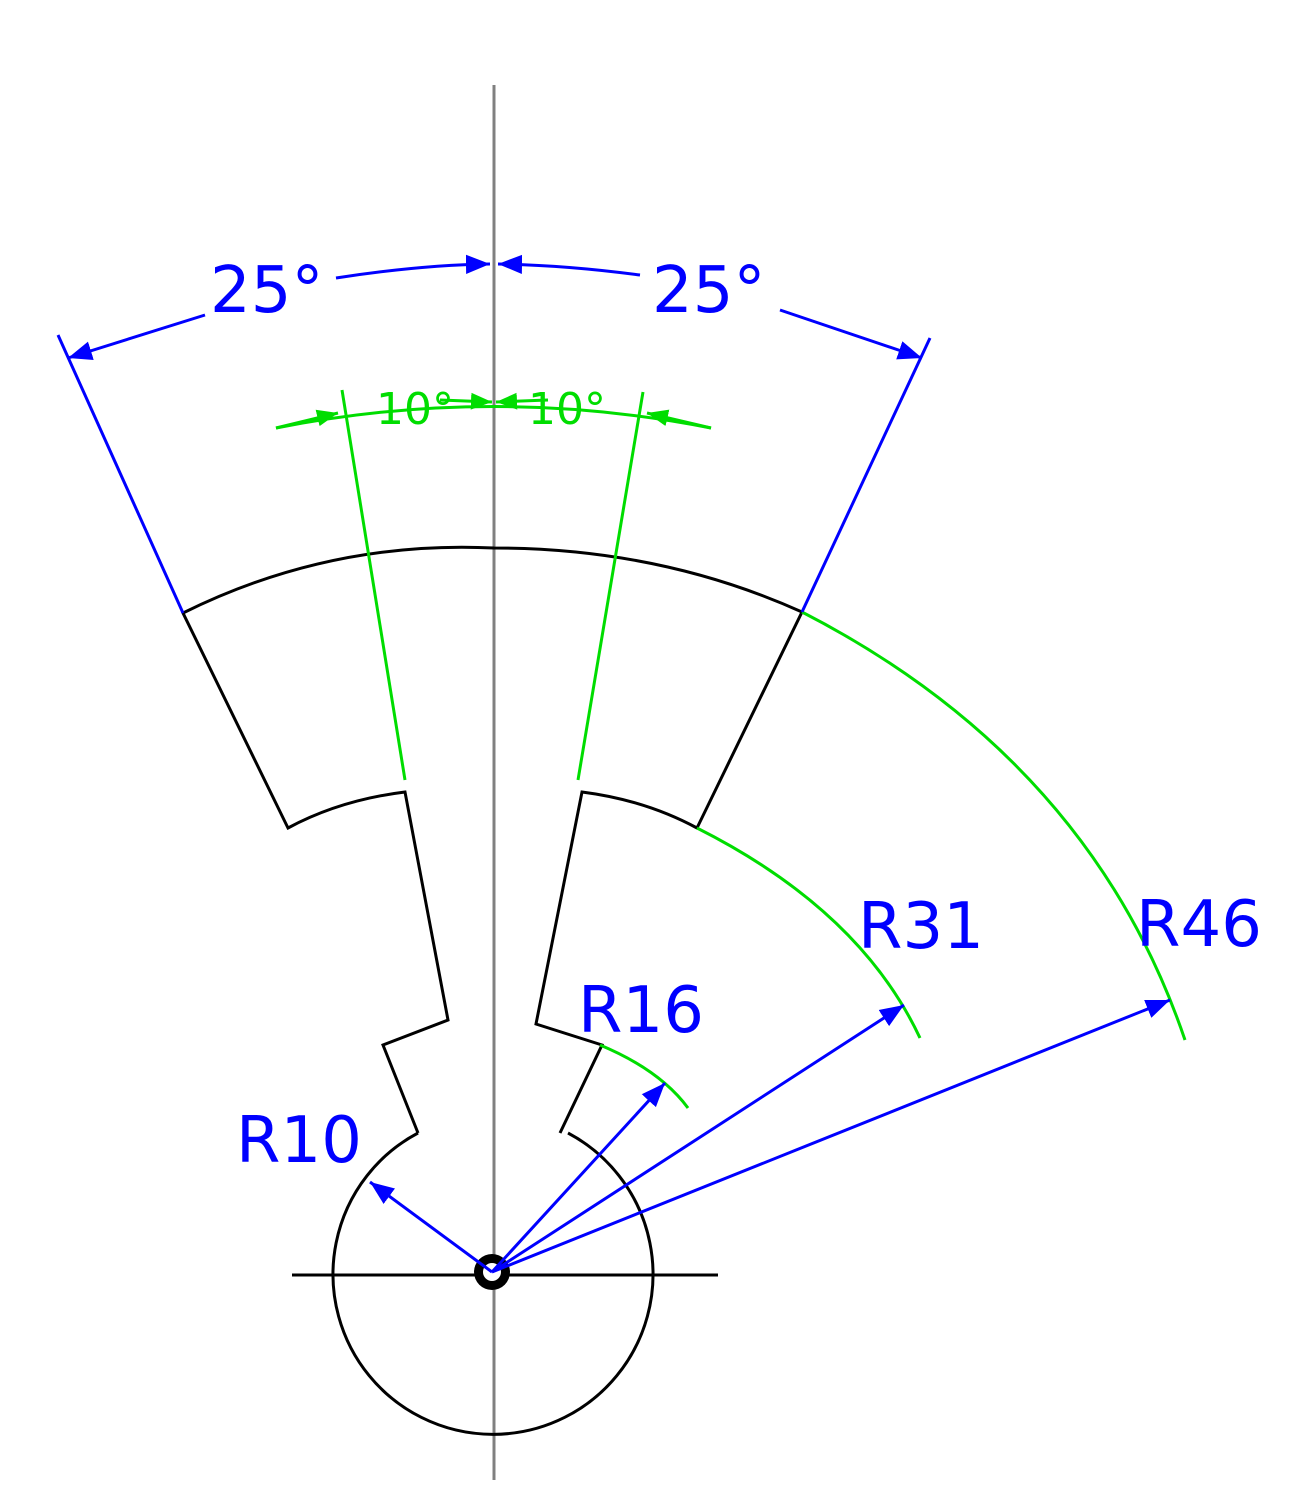  I want to click on arc-r16, so click(644, 1076).